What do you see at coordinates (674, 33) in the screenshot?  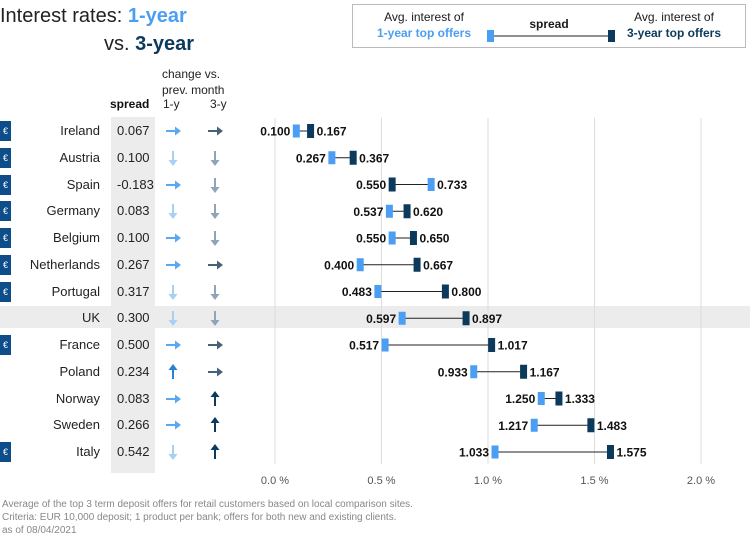 I see `legend-3y-line2: 3-year top offers` at bounding box center [674, 33].